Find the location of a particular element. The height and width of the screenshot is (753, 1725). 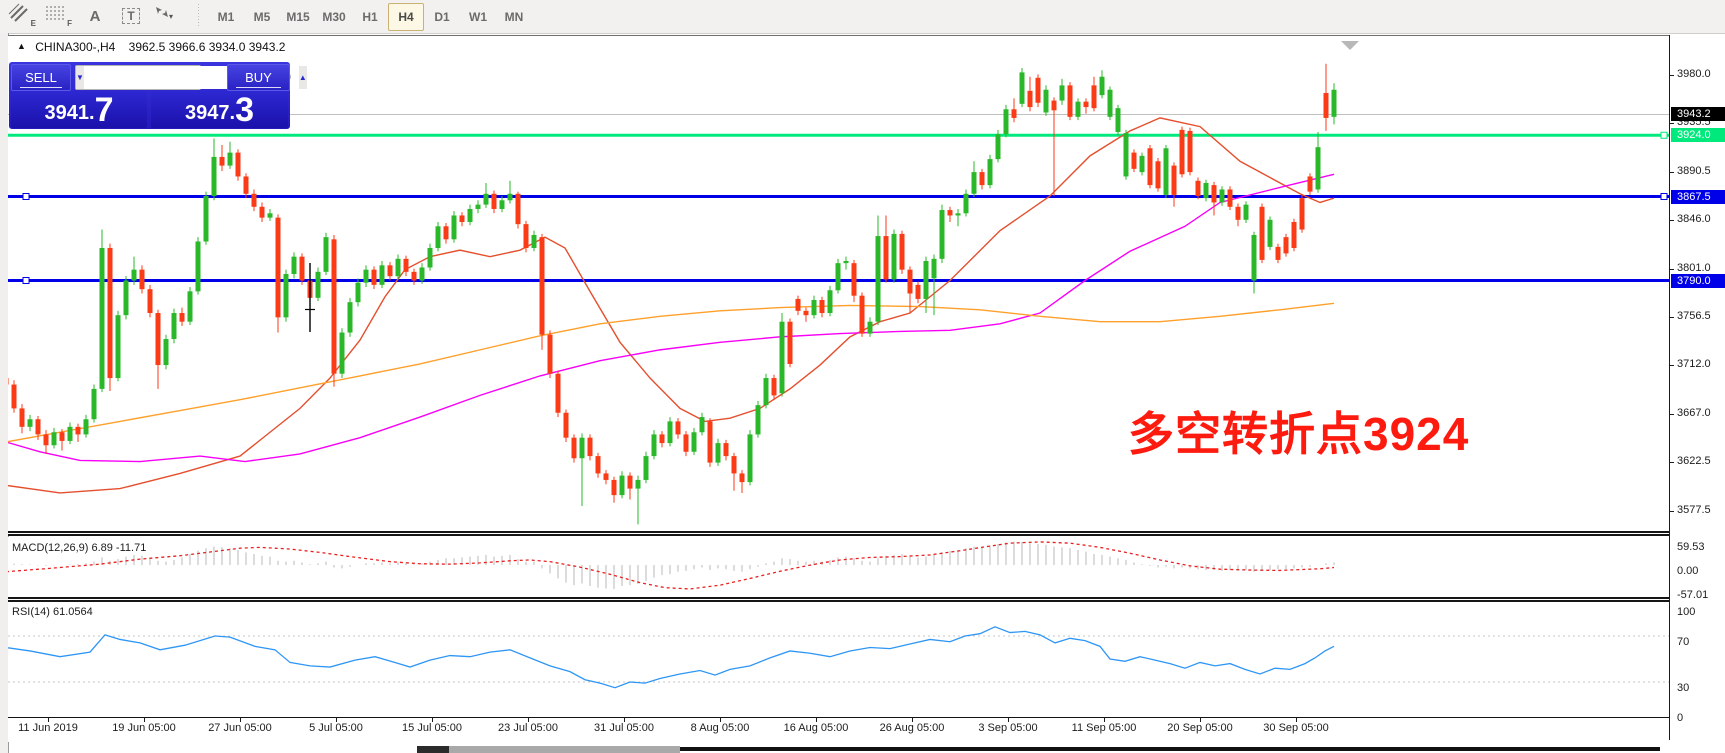

text-icon: A is located at coordinates (95, 16).